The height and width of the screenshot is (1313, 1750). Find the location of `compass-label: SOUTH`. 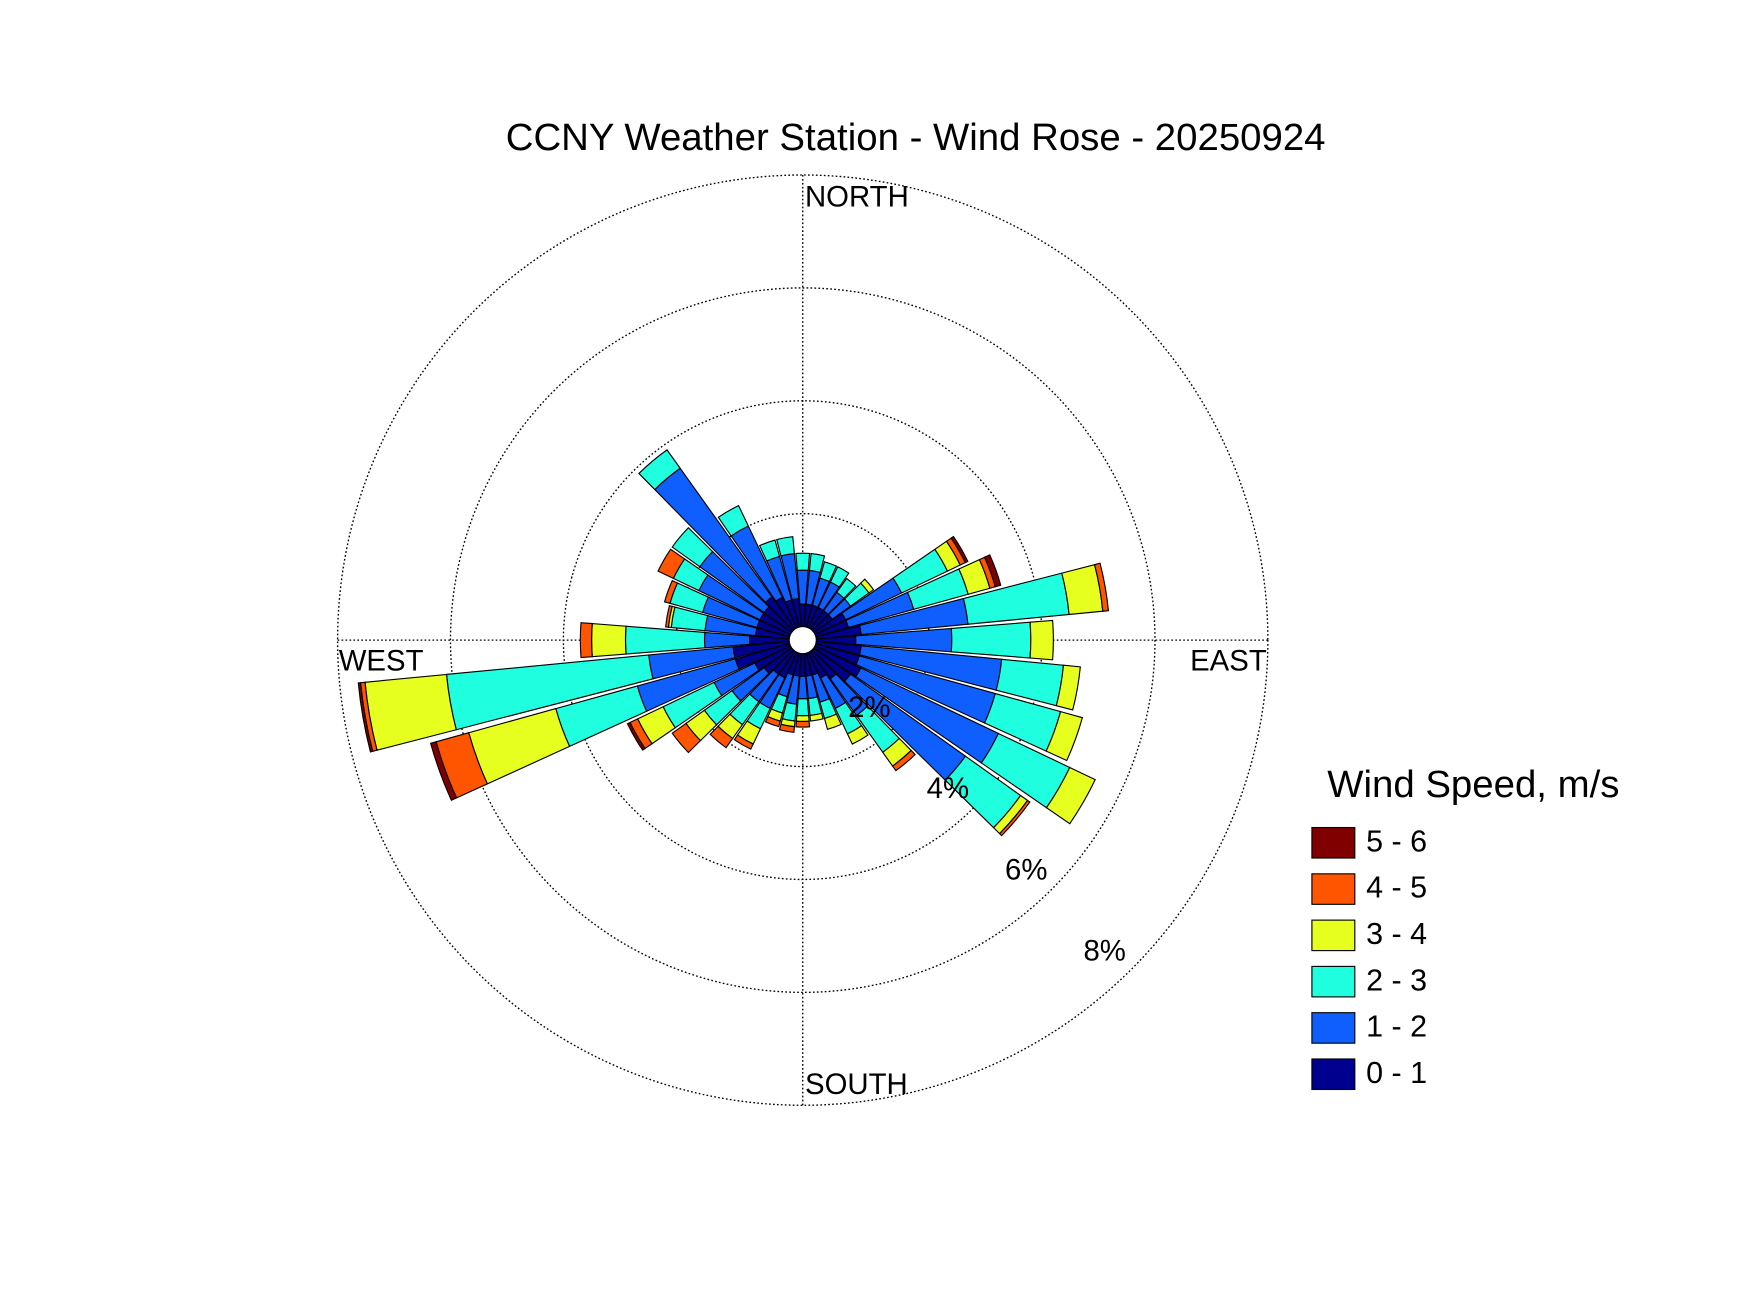

compass-label: SOUTH is located at coordinates (856, 1084).